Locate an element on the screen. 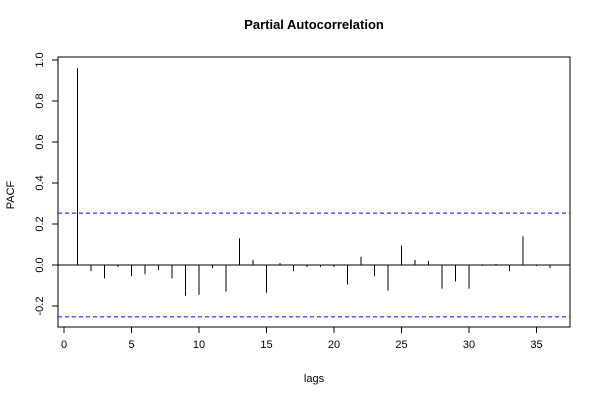 The image size is (599, 400). x-tick-label: 10 is located at coordinates (199, 345).